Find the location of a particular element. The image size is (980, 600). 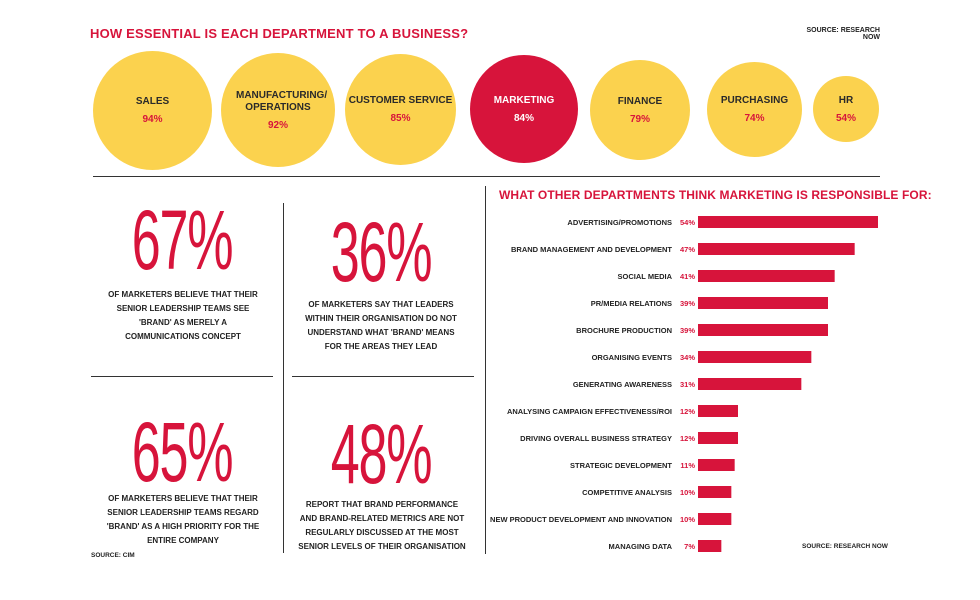

value-label: 11% is located at coordinates (687, 465).